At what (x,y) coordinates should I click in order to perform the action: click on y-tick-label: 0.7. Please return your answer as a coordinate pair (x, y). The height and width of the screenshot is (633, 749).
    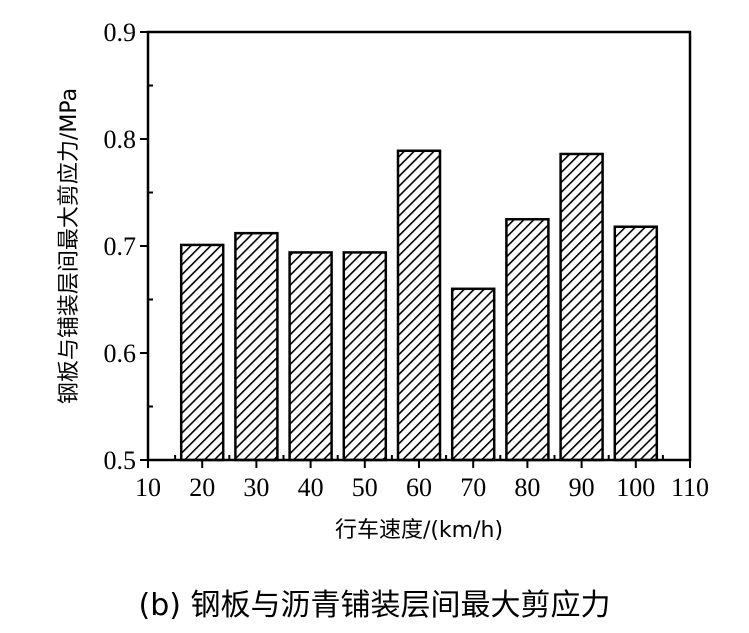
    Looking at the image, I should click on (120, 246).